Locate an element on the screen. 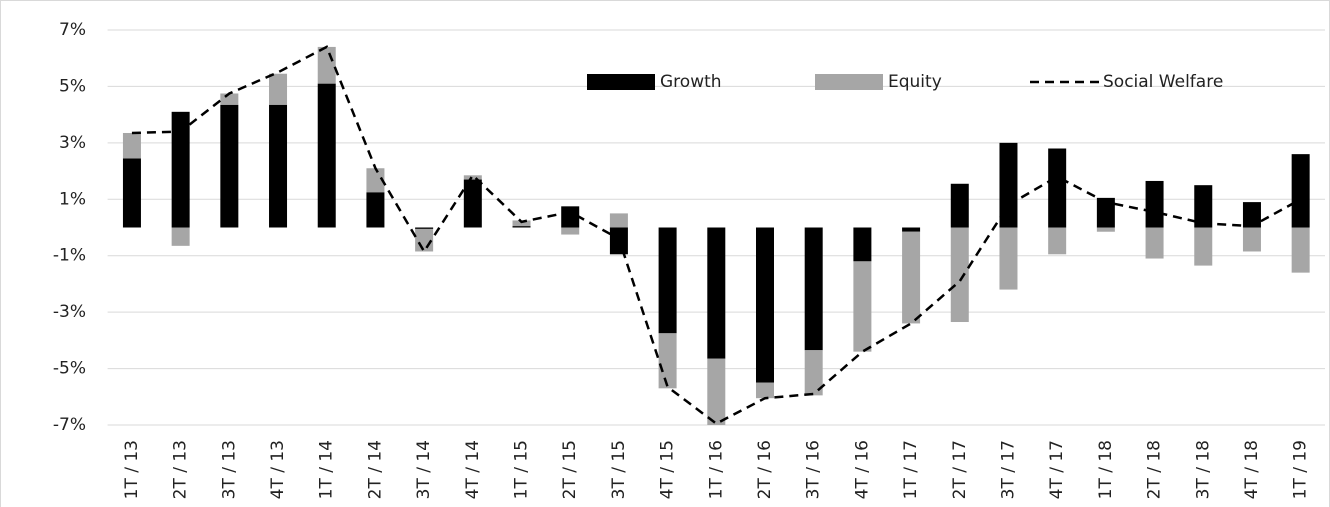 The width and height of the screenshot is (1330, 507). x-tick-label: 3T / 13 is located at coordinates (229, 469).